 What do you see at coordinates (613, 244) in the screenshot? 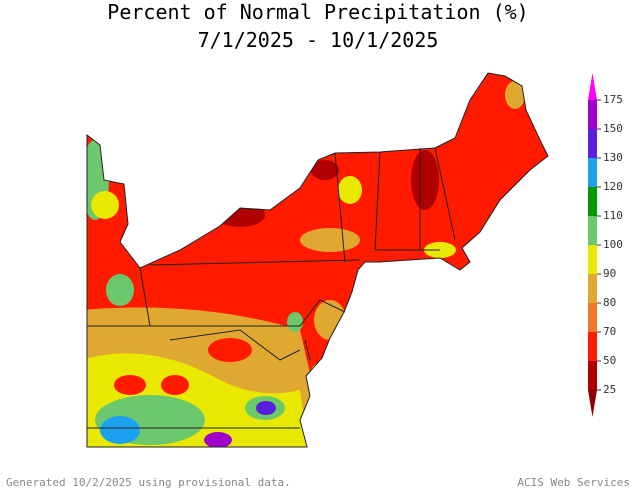
I see `legend-tick-label: 100` at bounding box center [613, 244].